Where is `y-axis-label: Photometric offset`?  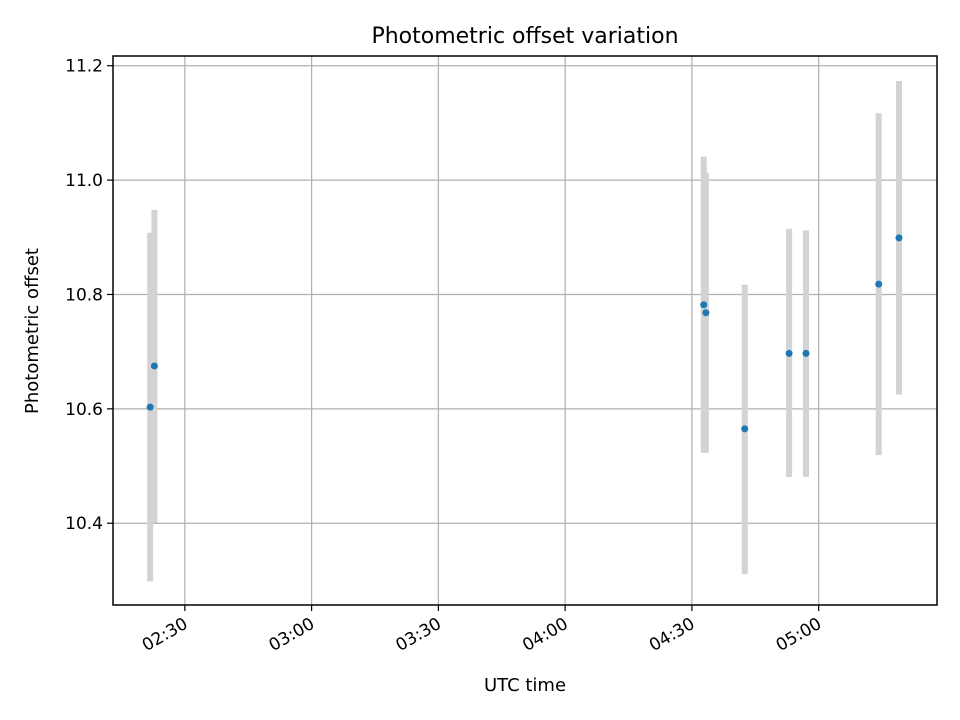 y-axis-label: Photometric offset is located at coordinates (32, 331).